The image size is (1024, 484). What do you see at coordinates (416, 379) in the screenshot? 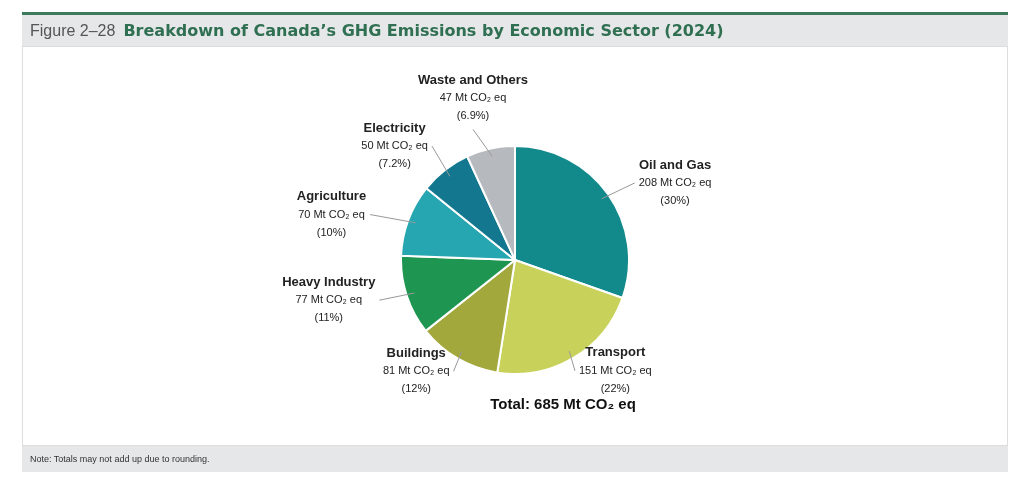
I see `data-label: 81 Mt CO₂ eq (12%)` at bounding box center [416, 379].